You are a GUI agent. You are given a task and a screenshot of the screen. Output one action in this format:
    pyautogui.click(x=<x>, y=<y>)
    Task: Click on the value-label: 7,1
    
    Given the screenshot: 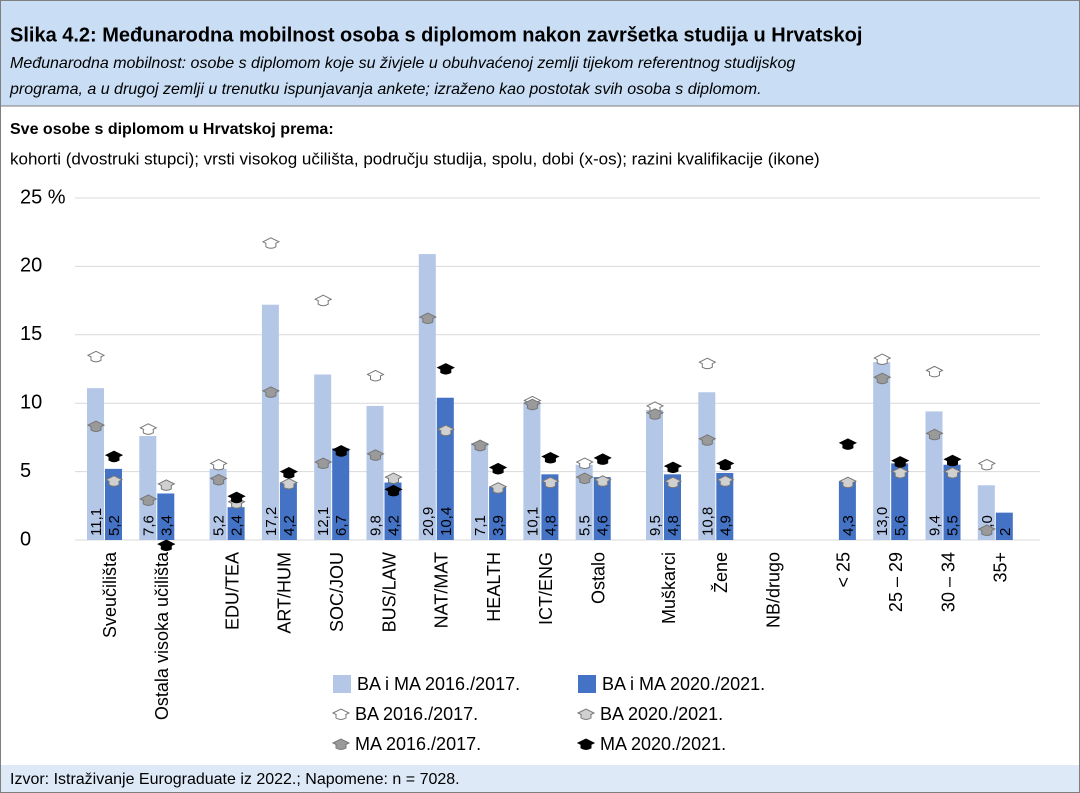 What is the action you would take?
    pyautogui.click(x=480, y=525)
    